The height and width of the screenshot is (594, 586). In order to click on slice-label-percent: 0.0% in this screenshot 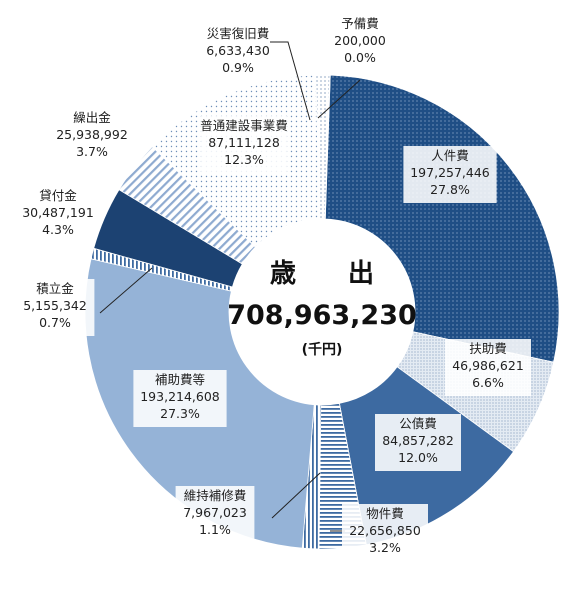, I will do `click(360, 57)`.